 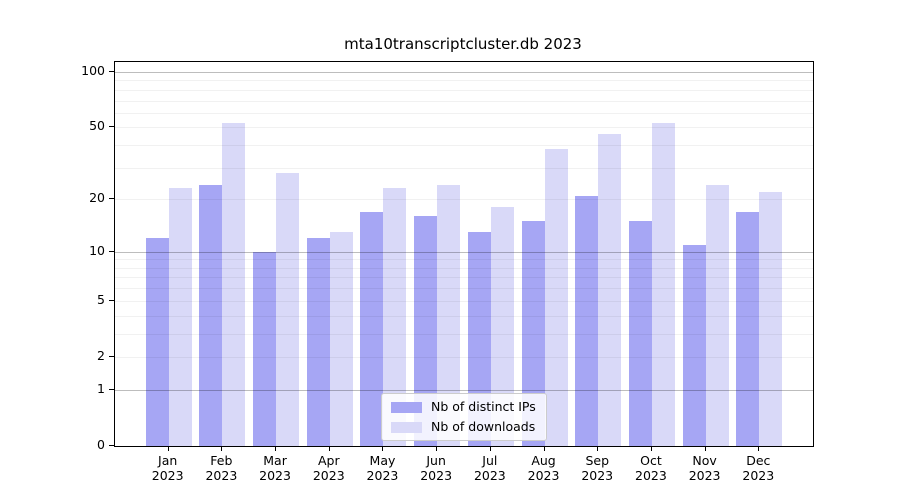 I want to click on y-tick-label: 0, so click(x=101, y=444).